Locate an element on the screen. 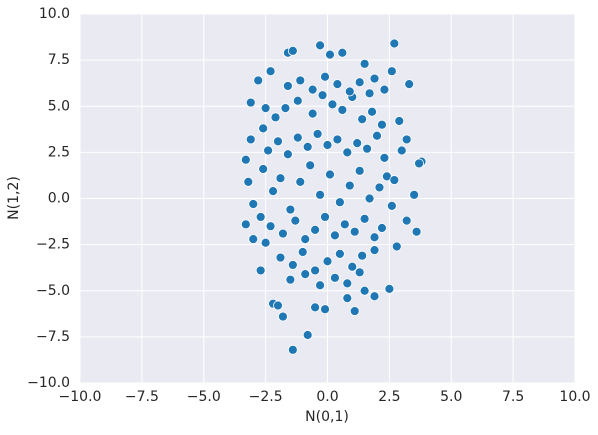  x-tick-label: 7.5 is located at coordinates (513, 397).